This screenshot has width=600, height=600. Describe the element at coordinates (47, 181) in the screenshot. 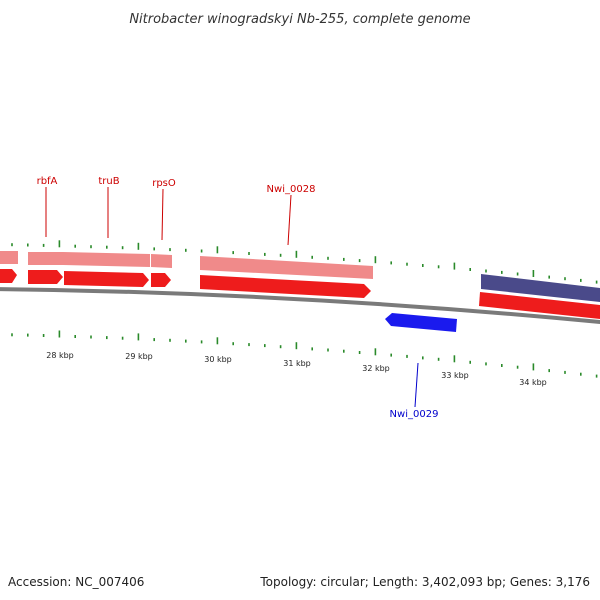

I see `gene-label-rbfA: rbfA` at that location.